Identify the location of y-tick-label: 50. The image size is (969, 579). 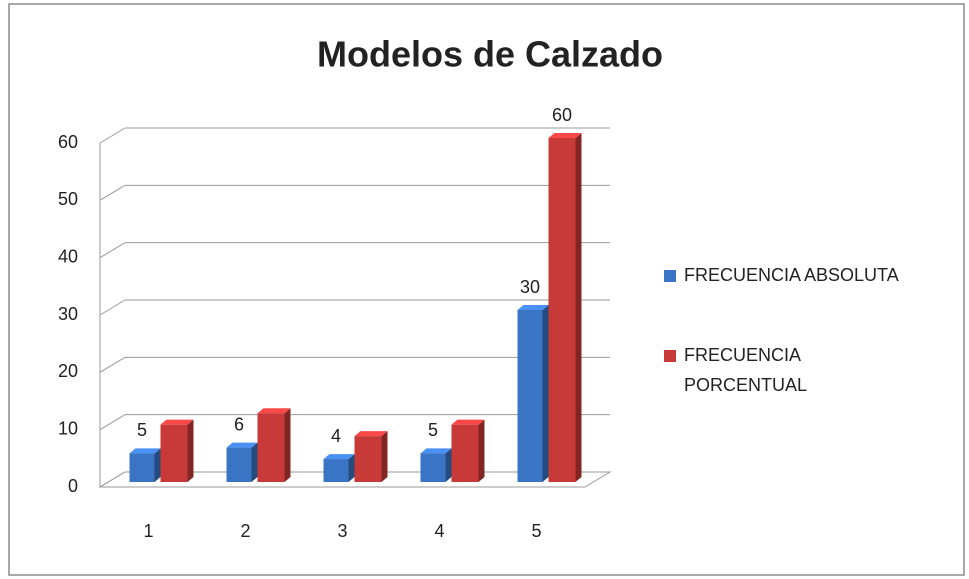
(68, 199).